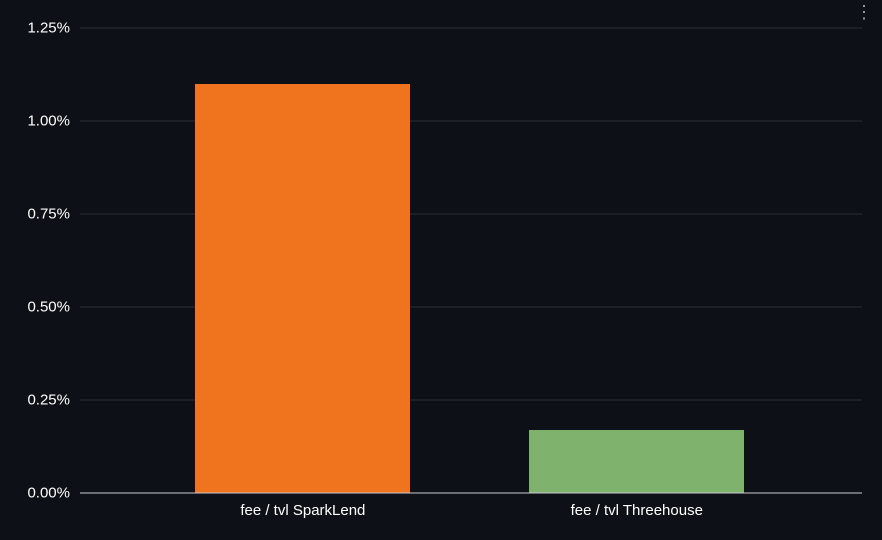  Describe the element at coordinates (48, 214) in the screenshot. I see `y-tick-label: 0.75%` at that location.